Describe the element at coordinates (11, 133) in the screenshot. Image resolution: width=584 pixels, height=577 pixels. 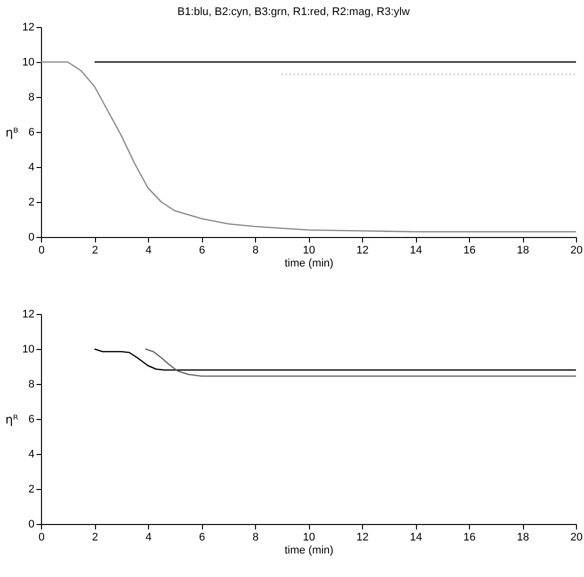
I see `y-axis-title: ηᴮ` at that location.